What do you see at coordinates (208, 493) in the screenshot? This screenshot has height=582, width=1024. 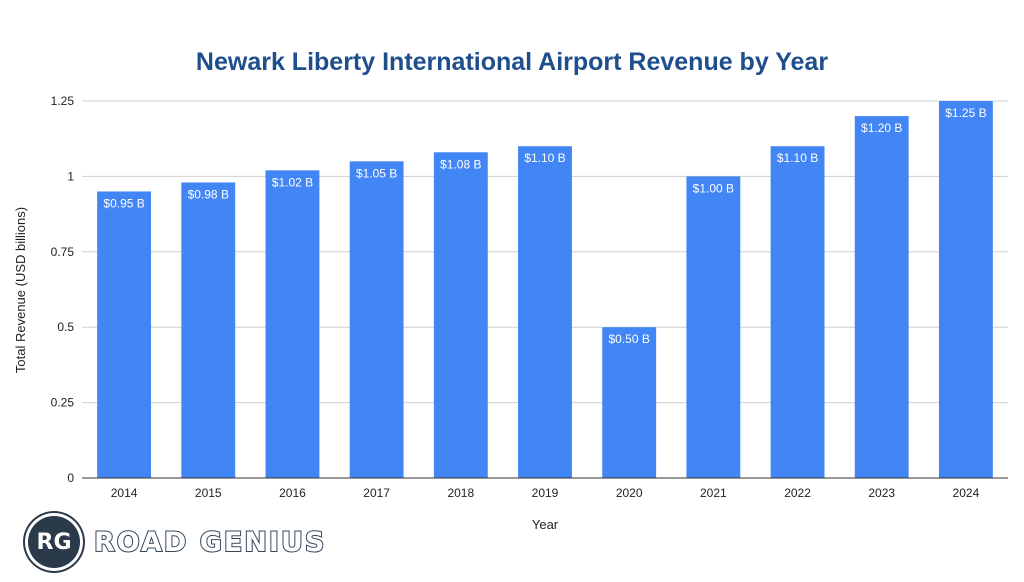 I see `x-tick-label: 2015` at bounding box center [208, 493].